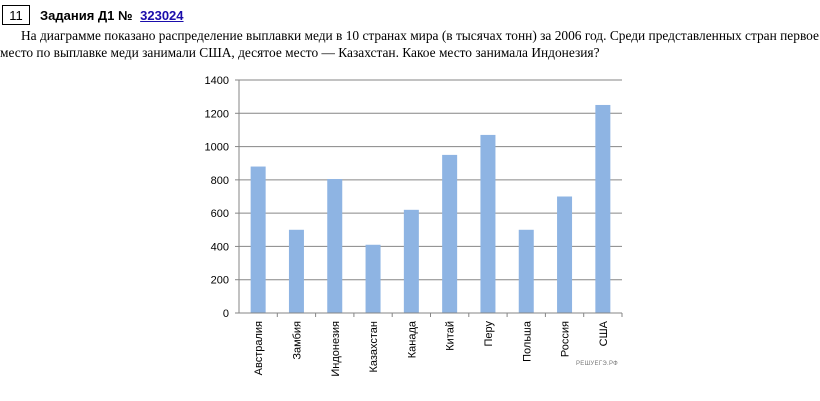 The height and width of the screenshot is (401, 820). Describe the element at coordinates (220, 281) in the screenshot. I see `y-tick-label: 200` at that location.